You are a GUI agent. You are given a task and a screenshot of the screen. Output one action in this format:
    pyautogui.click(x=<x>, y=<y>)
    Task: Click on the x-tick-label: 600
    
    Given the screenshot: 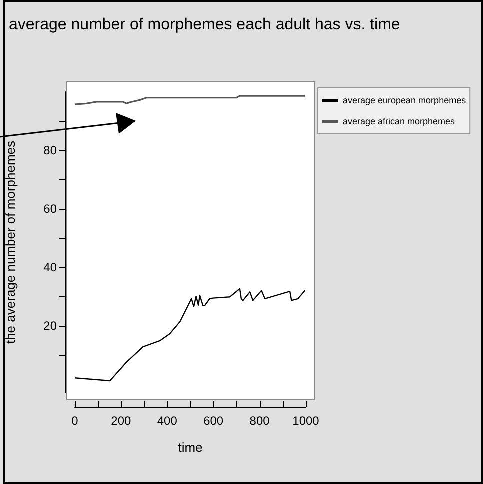 What is the action you would take?
    pyautogui.click(x=214, y=421)
    